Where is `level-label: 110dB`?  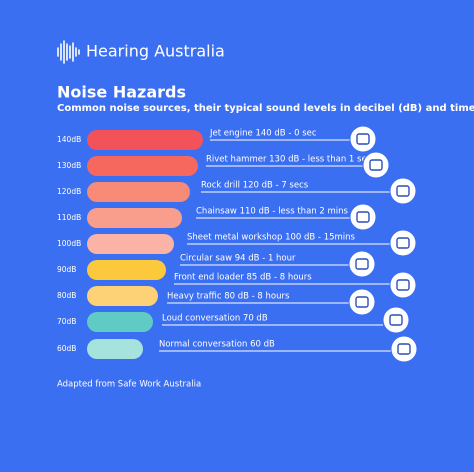 level-label: 110dB is located at coordinates (69, 217).